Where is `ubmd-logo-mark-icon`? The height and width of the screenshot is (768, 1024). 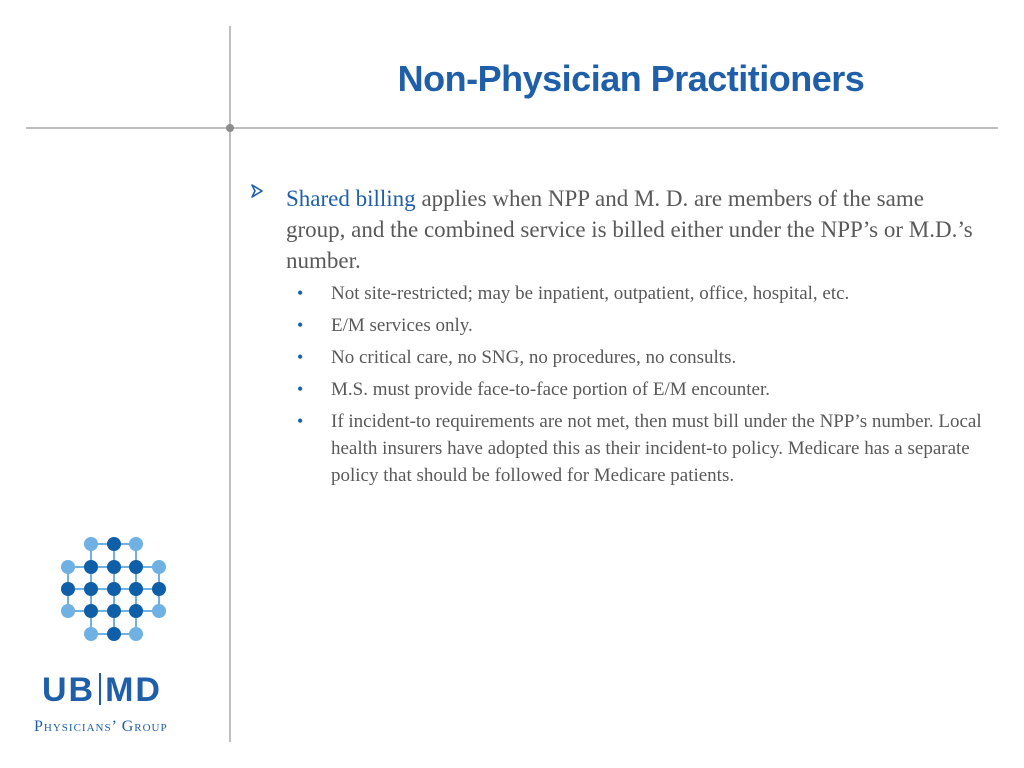
ubmd-logo-mark-icon is located at coordinates (113, 589).